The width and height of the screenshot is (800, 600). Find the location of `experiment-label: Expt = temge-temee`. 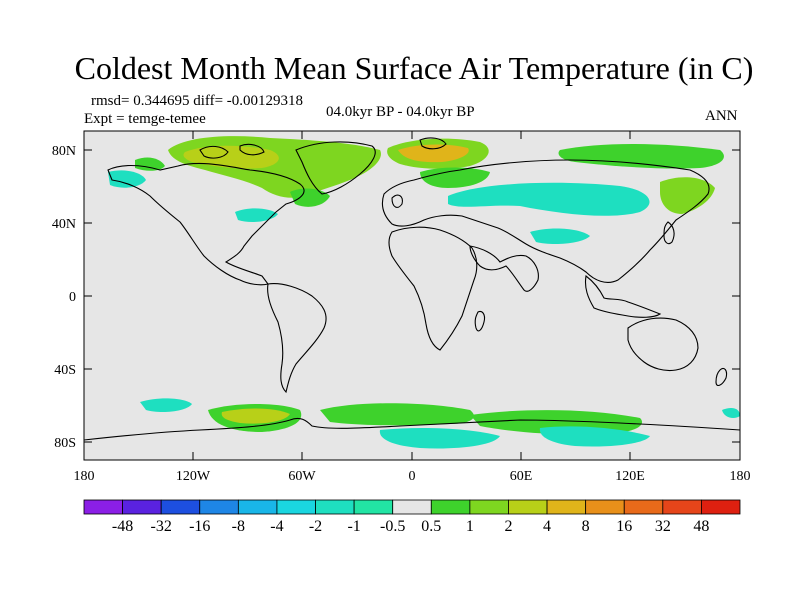

experiment-label: Expt = temge-temee is located at coordinates (145, 119).